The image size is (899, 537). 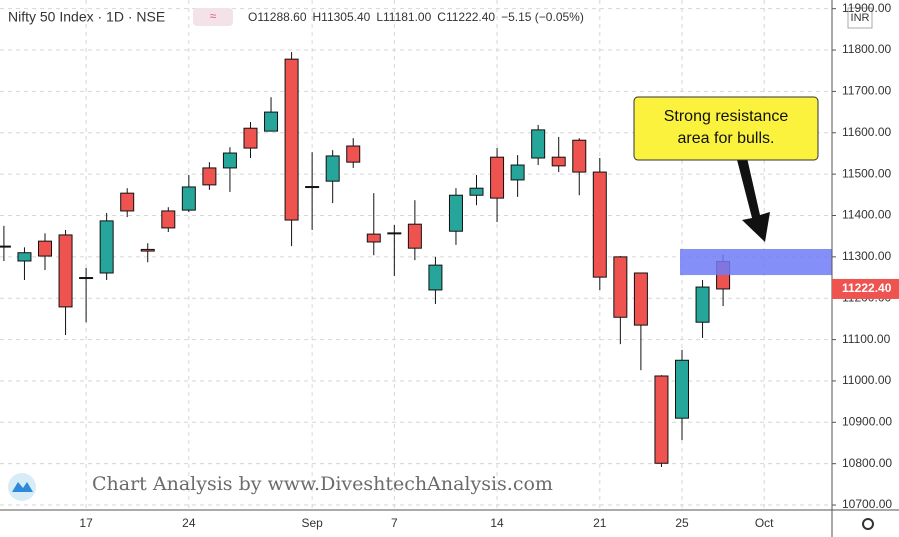 What do you see at coordinates (764, 523) in the screenshot?
I see `x-tick-label: Oct` at bounding box center [764, 523].